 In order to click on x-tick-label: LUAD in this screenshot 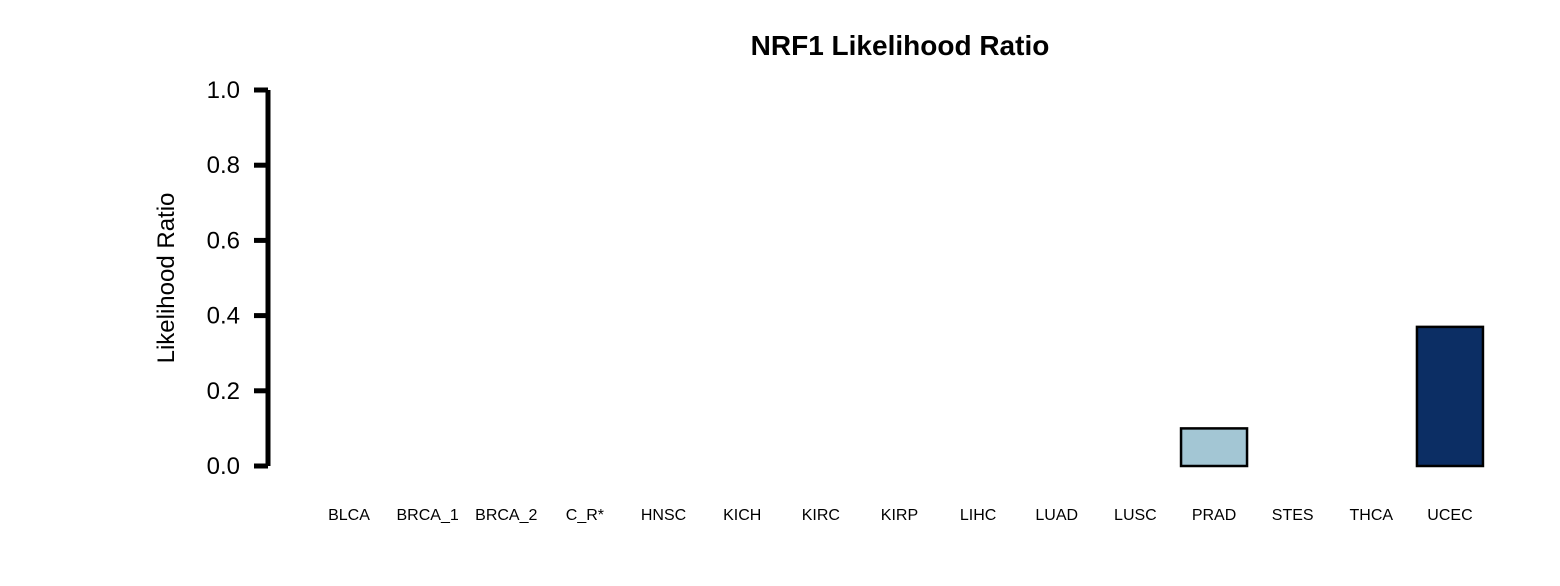, I will do `click(1056, 515)`.